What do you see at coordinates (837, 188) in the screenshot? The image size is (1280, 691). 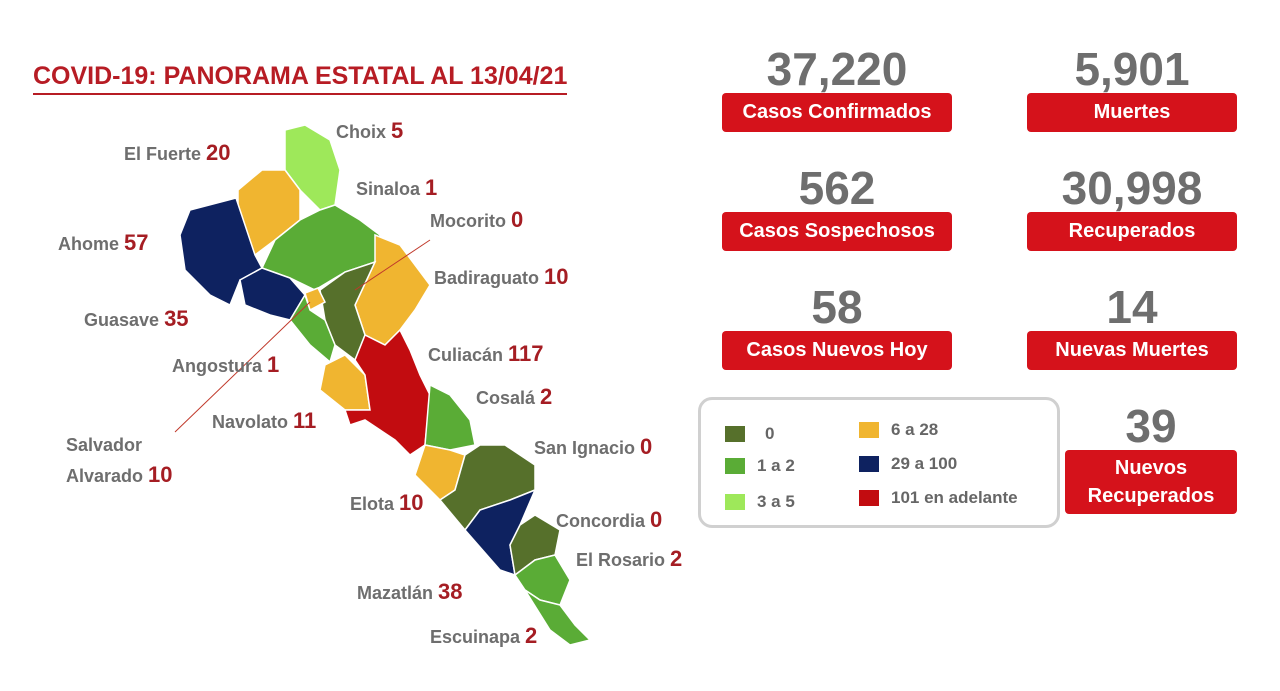 I see `stat-value: 562` at bounding box center [837, 188].